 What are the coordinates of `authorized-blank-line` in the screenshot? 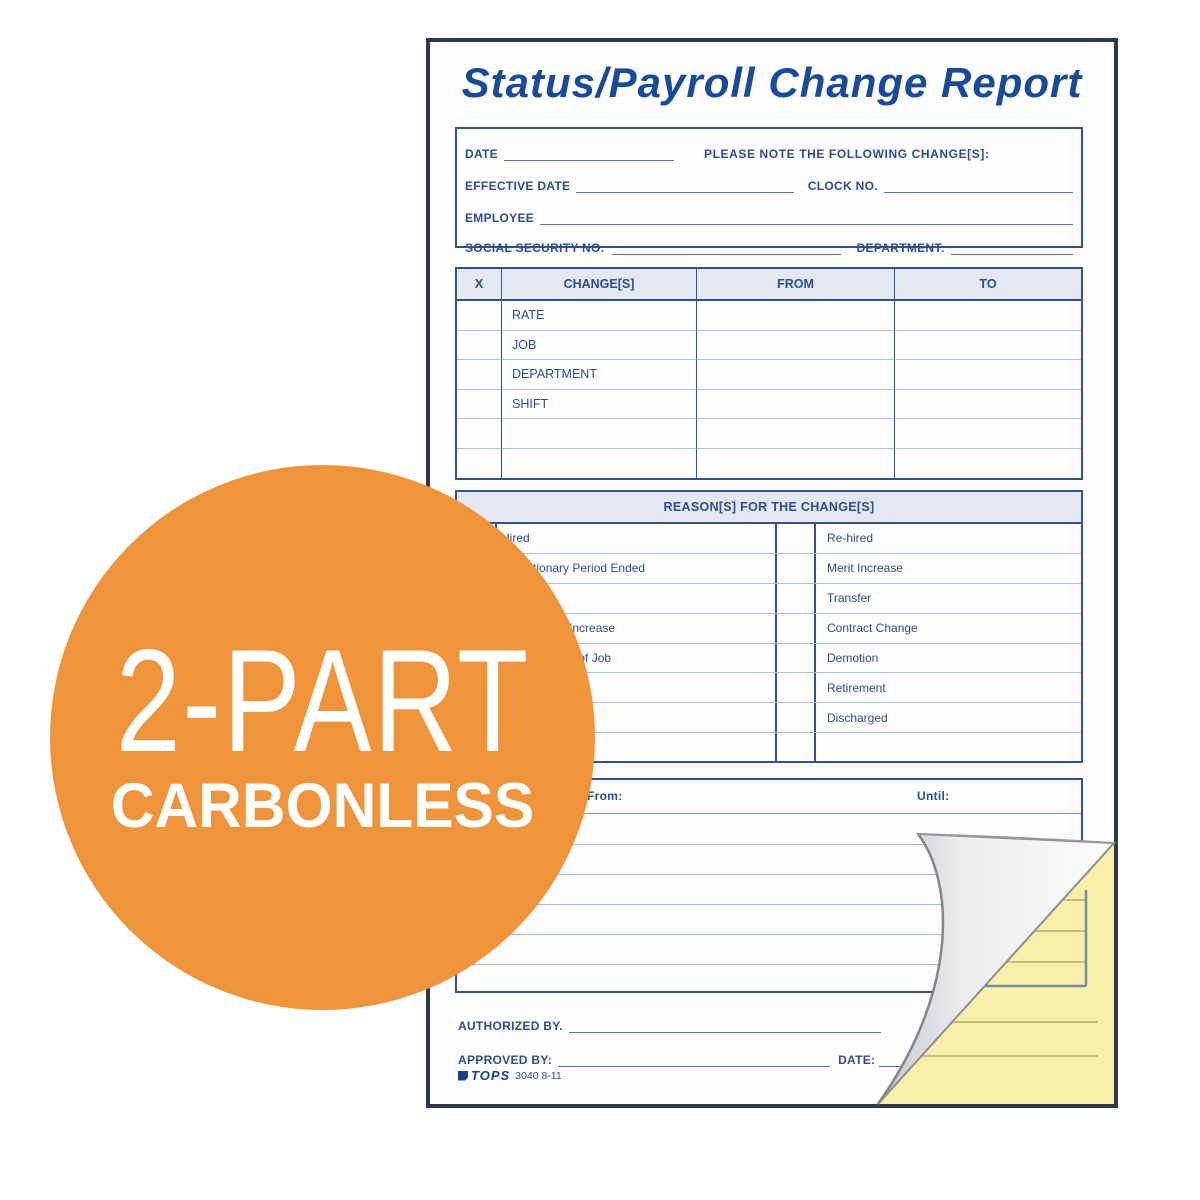 It's located at (724, 1025).